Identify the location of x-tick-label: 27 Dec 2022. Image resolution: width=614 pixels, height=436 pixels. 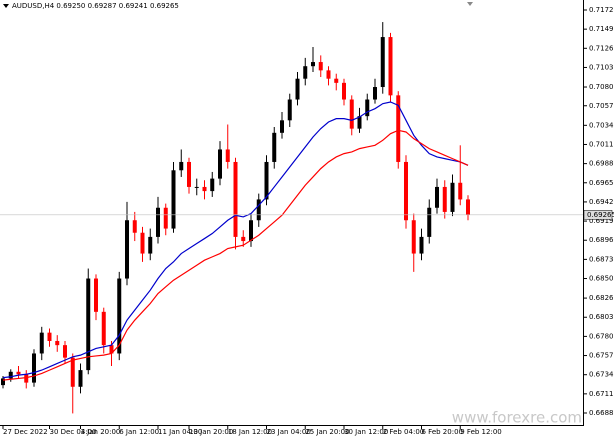
(25, 432).